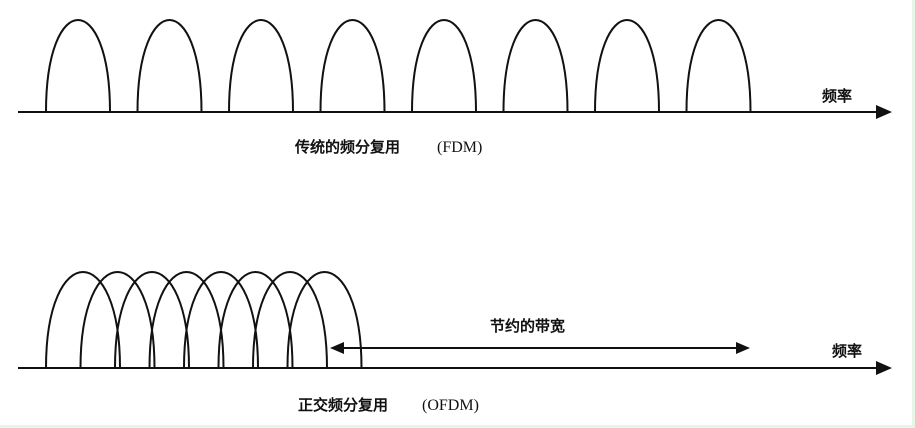 The image size is (915, 428). Describe the element at coordinates (527, 326) in the screenshot. I see `saved-bandwidth-label: 节约的带宽` at that location.